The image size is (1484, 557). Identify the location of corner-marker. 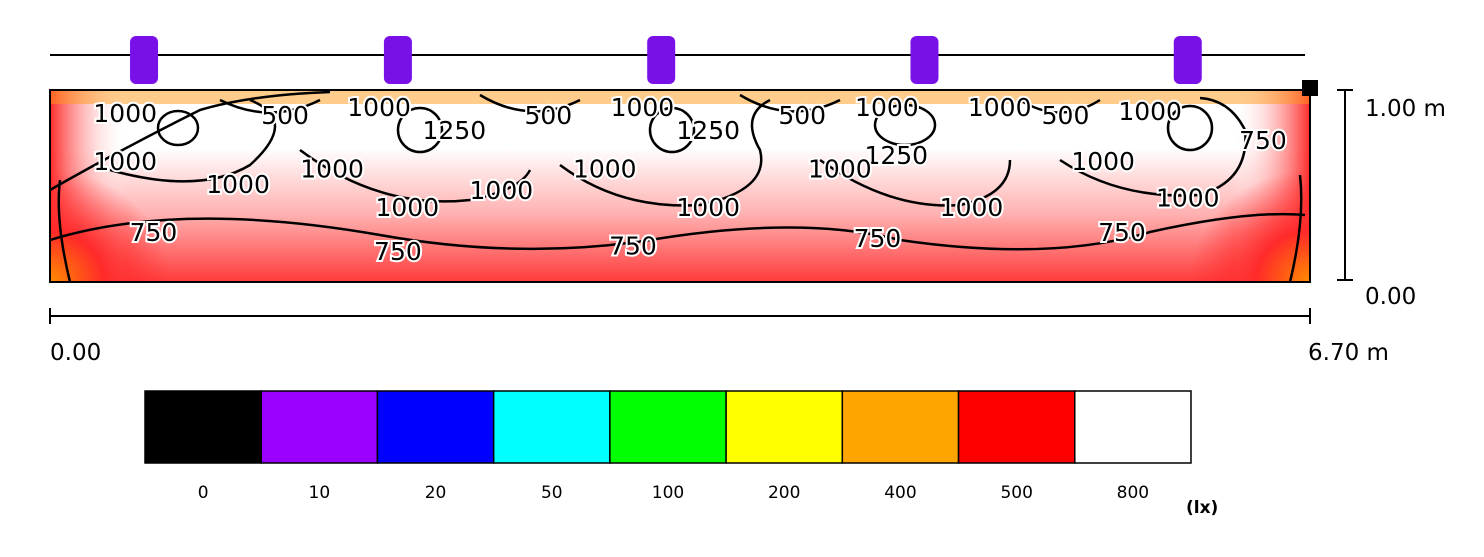
(1310, 88).